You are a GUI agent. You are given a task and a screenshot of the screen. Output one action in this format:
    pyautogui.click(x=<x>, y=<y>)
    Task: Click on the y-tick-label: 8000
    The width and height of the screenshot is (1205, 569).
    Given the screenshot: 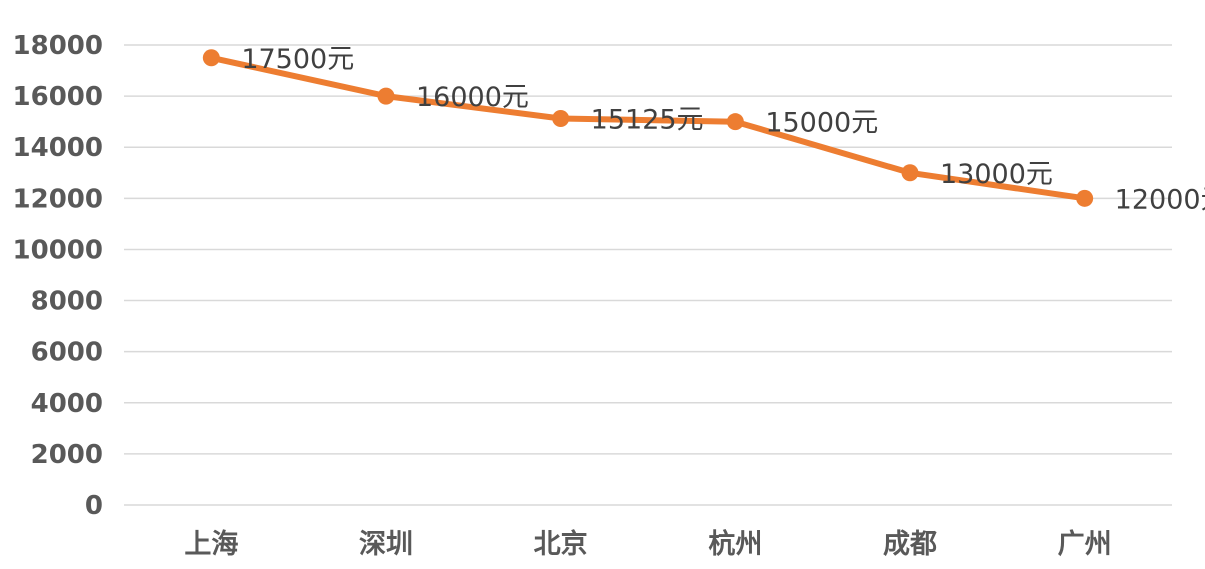 What is the action you would take?
    pyautogui.click(x=67, y=302)
    